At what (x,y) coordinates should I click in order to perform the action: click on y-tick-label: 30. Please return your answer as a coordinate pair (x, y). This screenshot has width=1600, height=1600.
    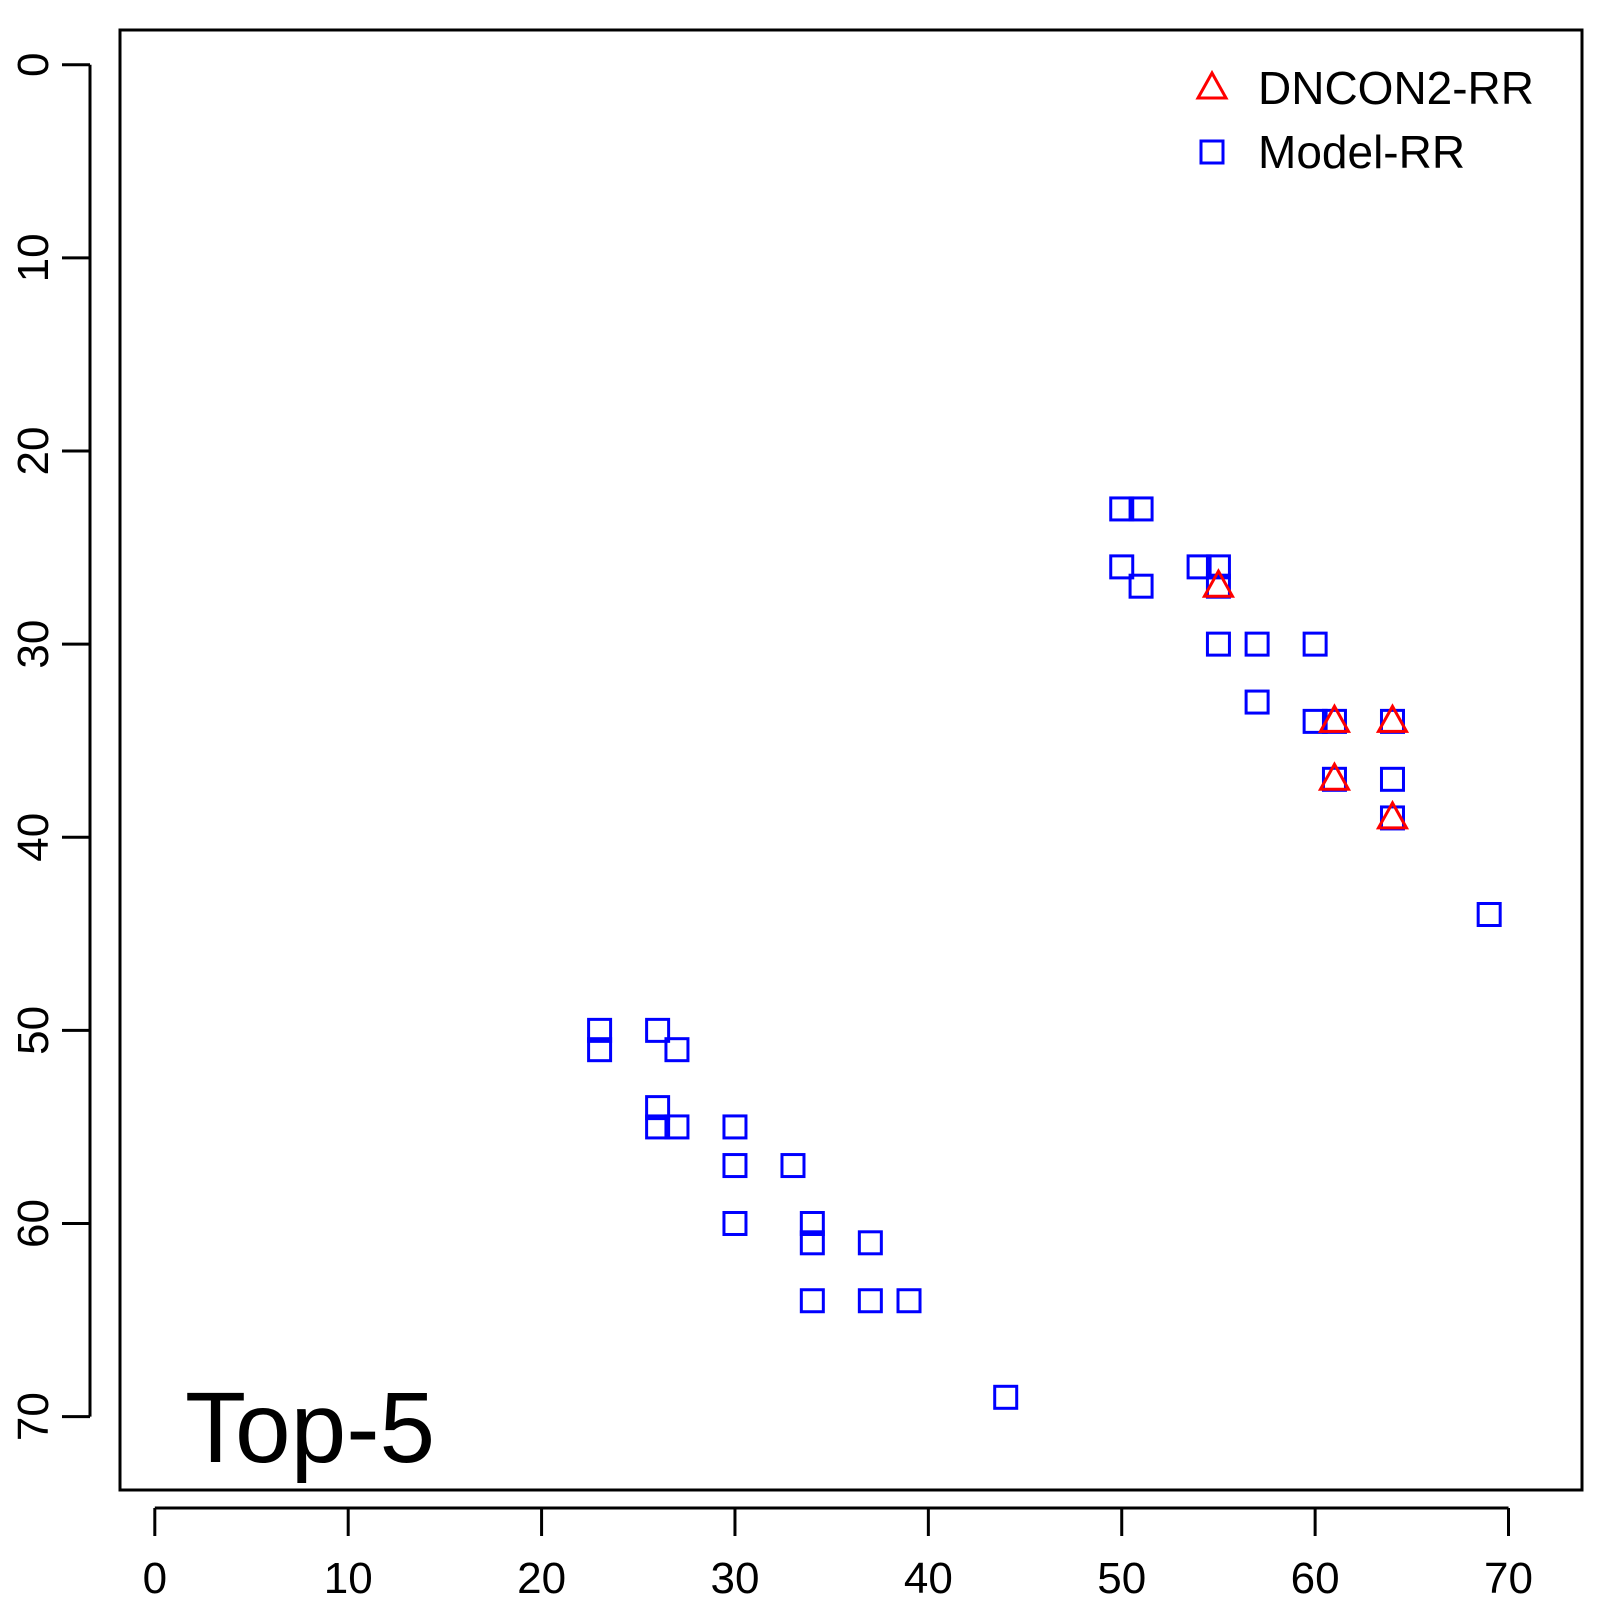
    Looking at the image, I should click on (33, 644).